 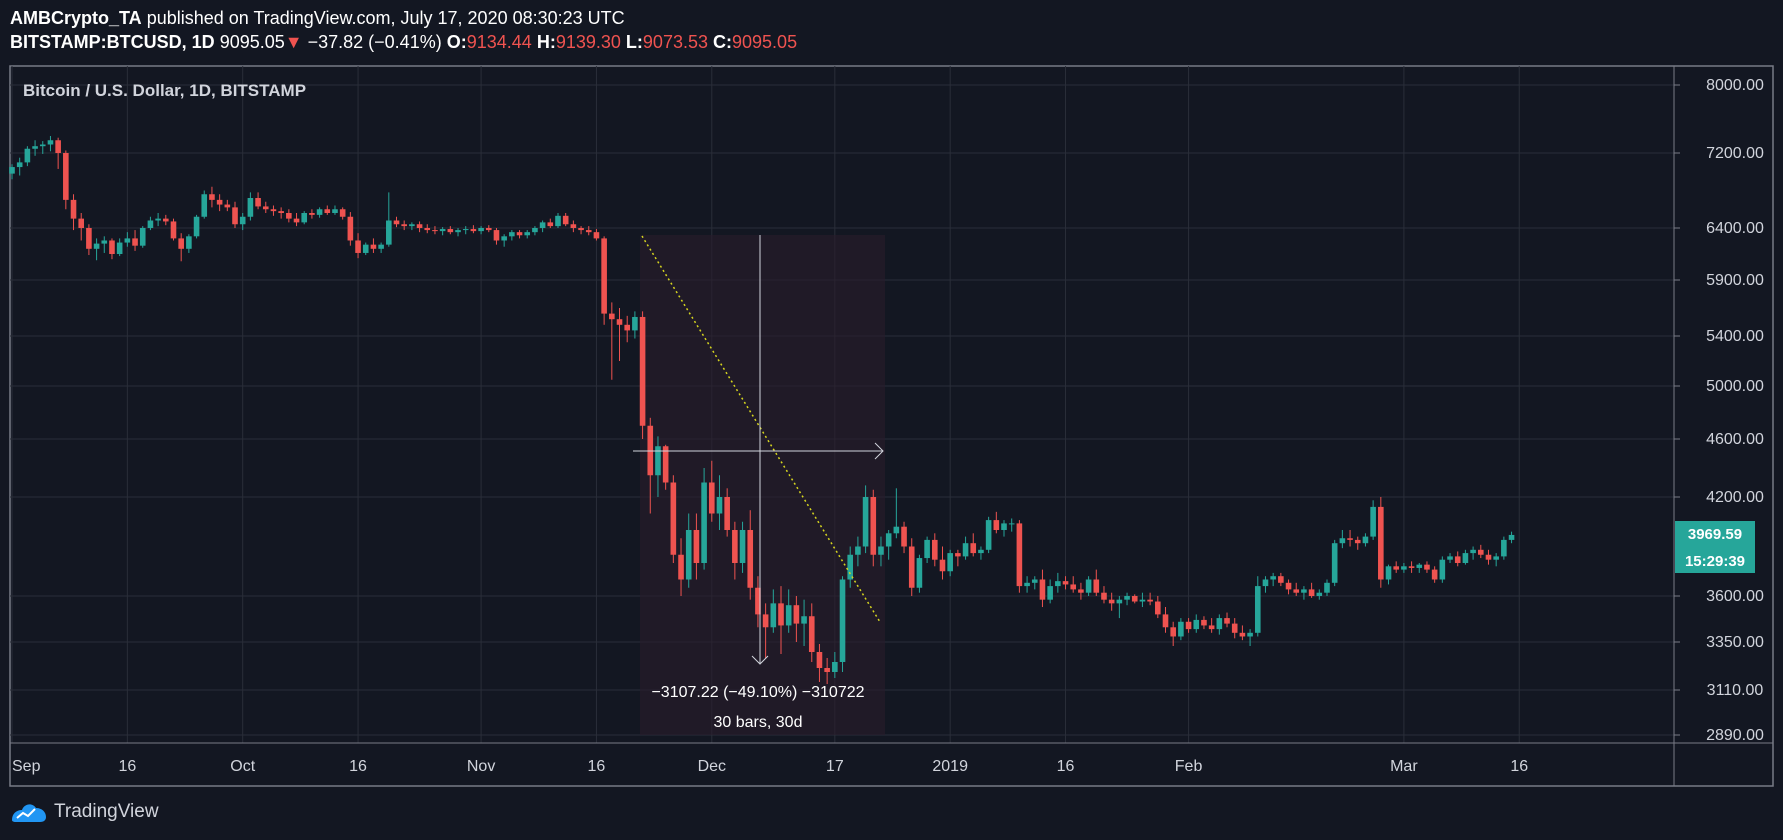 I want to click on author-name: AMBCrypto_TA, so click(x=76, y=18).